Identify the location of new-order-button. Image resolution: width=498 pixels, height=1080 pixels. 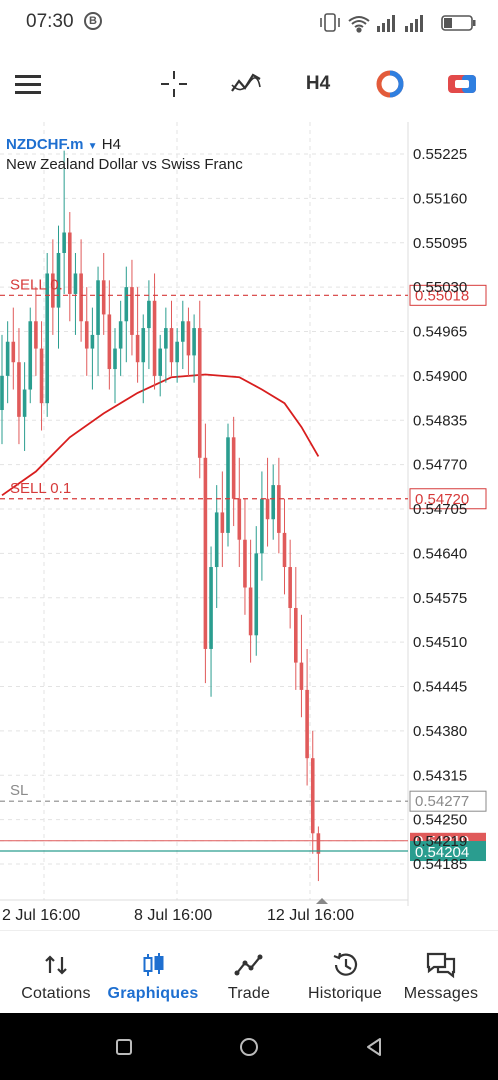
(462, 84).